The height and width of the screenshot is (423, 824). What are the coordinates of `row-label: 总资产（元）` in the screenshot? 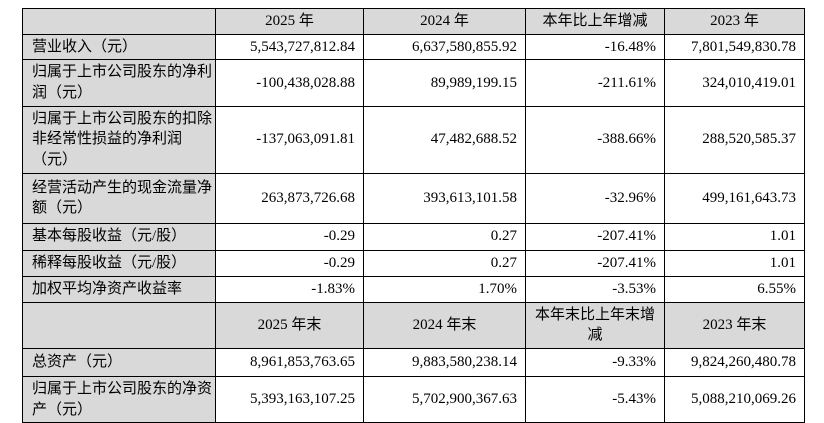 It's located at (119, 362).